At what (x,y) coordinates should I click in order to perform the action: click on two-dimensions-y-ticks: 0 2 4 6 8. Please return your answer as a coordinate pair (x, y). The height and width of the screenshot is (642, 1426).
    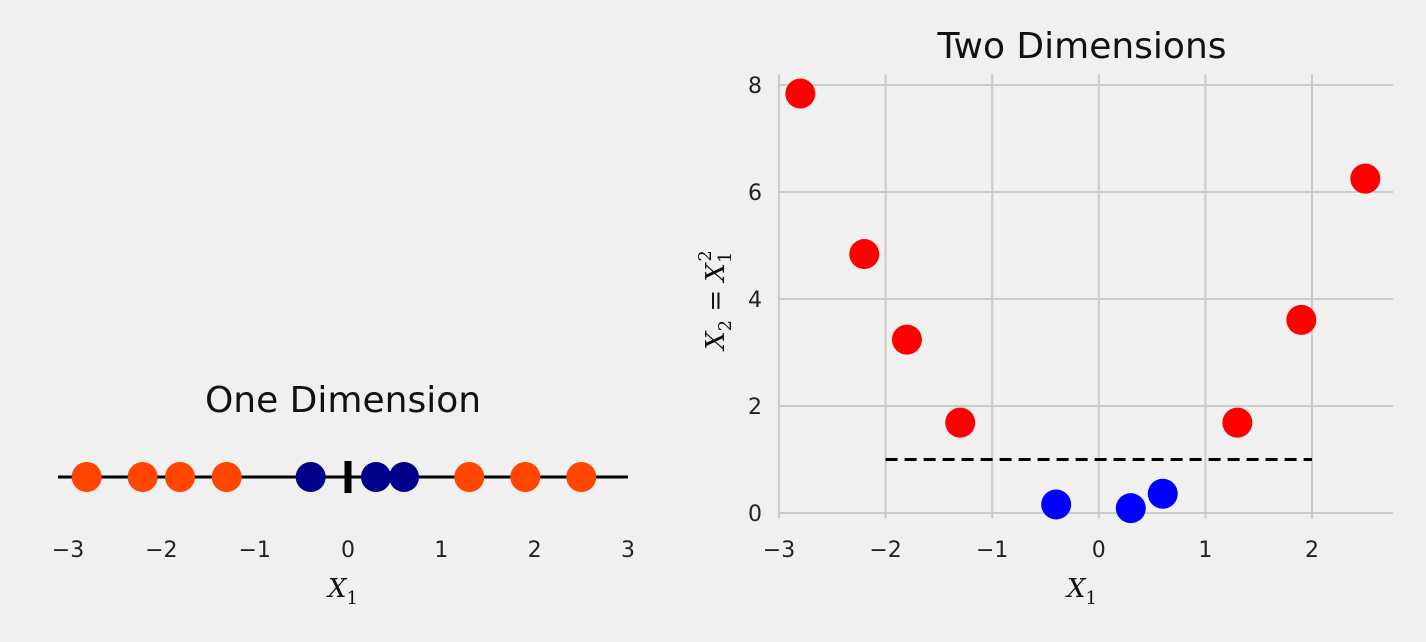
    Looking at the image, I should click on (755, 300).